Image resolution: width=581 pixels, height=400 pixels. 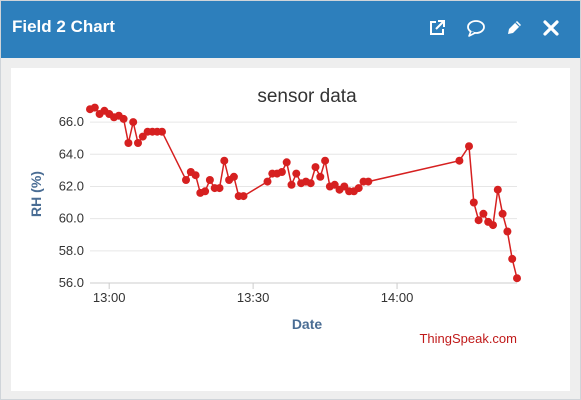 What do you see at coordinates (71, 121) in the screenshot?
I see `y-tick-label: 66.0` at bounding box center [71, 121].